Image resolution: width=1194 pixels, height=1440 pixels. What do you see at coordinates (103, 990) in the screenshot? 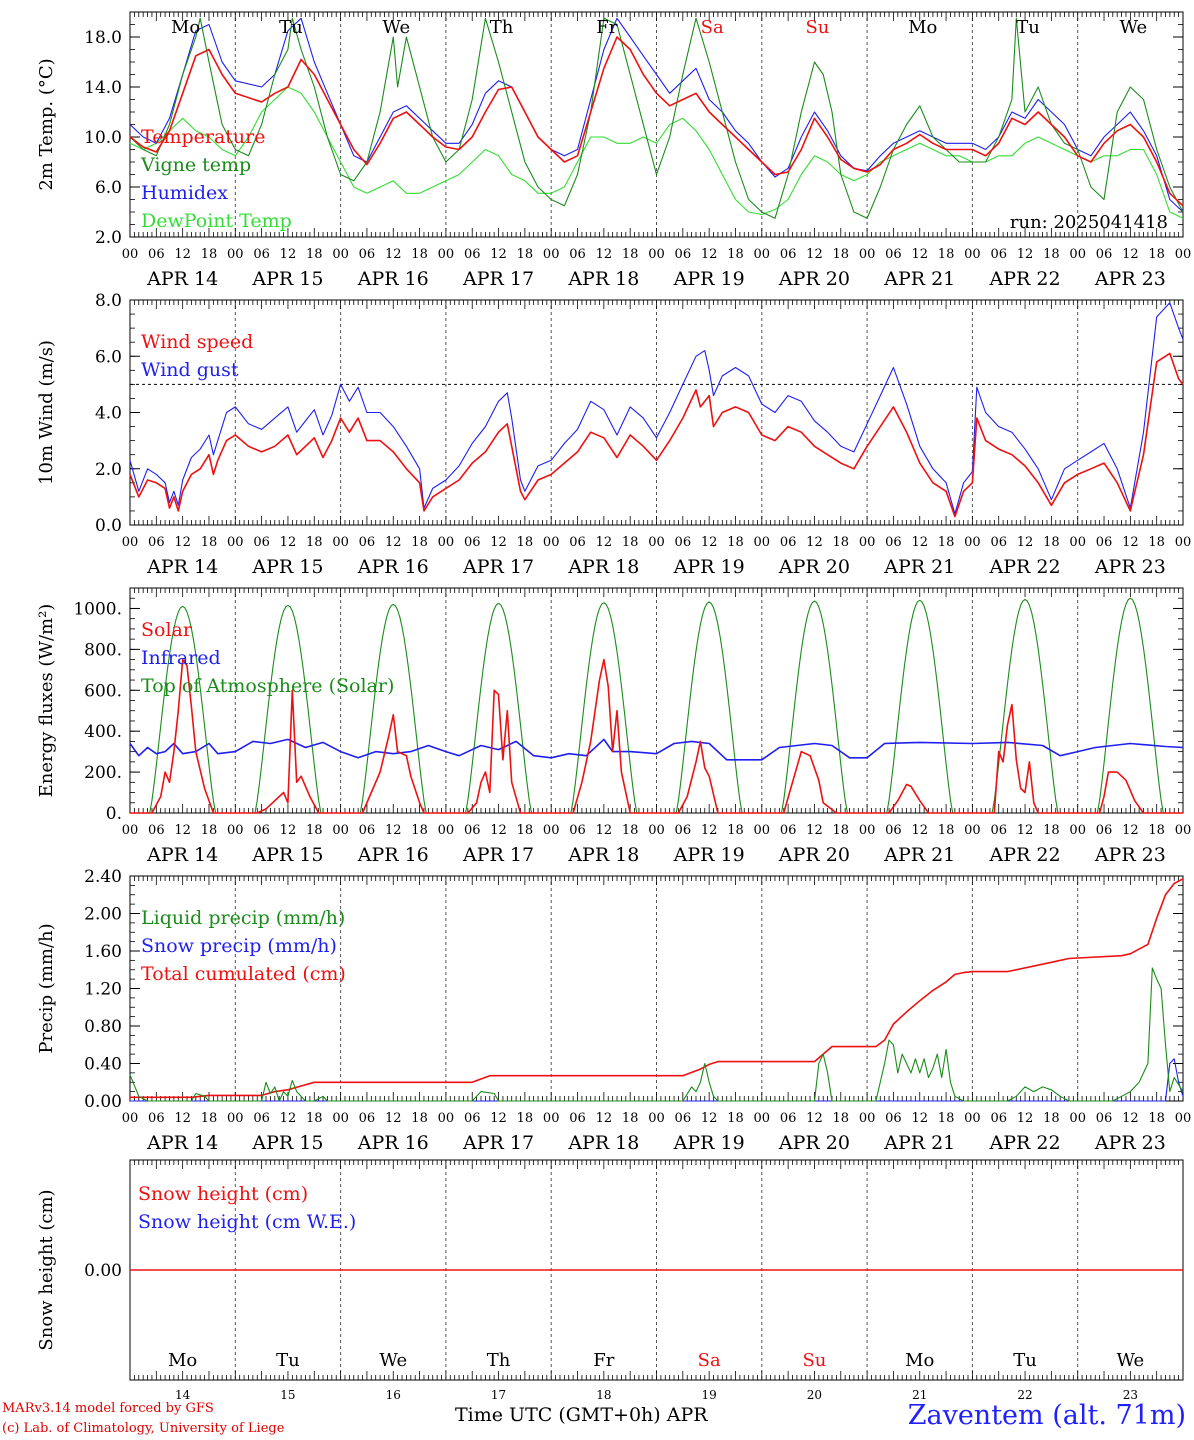
I see `y-tick-label: 1.20` at bounding box center [103, 990].